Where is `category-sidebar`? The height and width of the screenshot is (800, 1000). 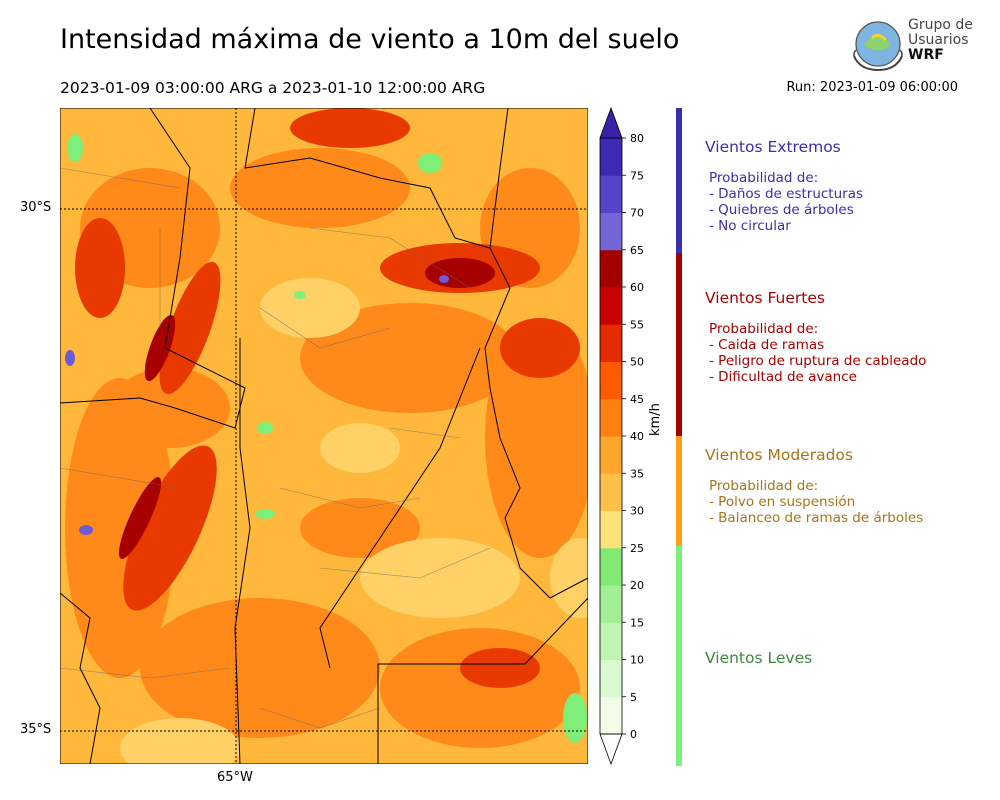 category-sidebar is located at coordinates (679, 437).